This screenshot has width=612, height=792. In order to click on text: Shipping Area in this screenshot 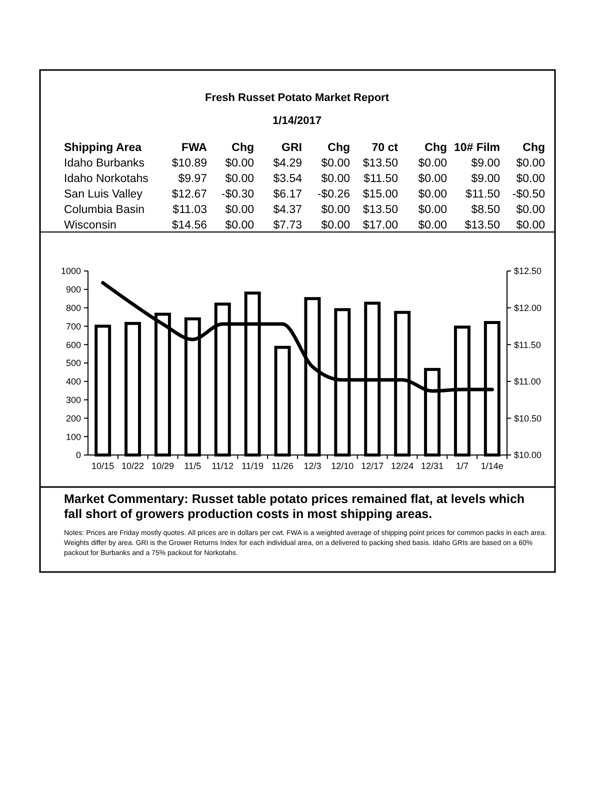, I will do `click(103, 148)`.